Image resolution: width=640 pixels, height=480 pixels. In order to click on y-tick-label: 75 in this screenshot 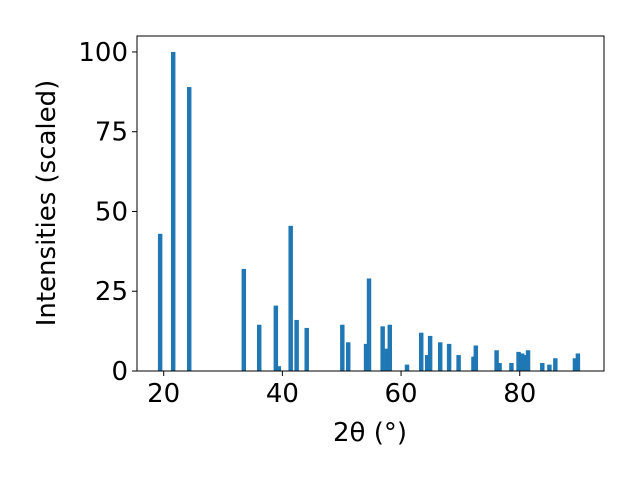, I will do `click(111, 133)`.